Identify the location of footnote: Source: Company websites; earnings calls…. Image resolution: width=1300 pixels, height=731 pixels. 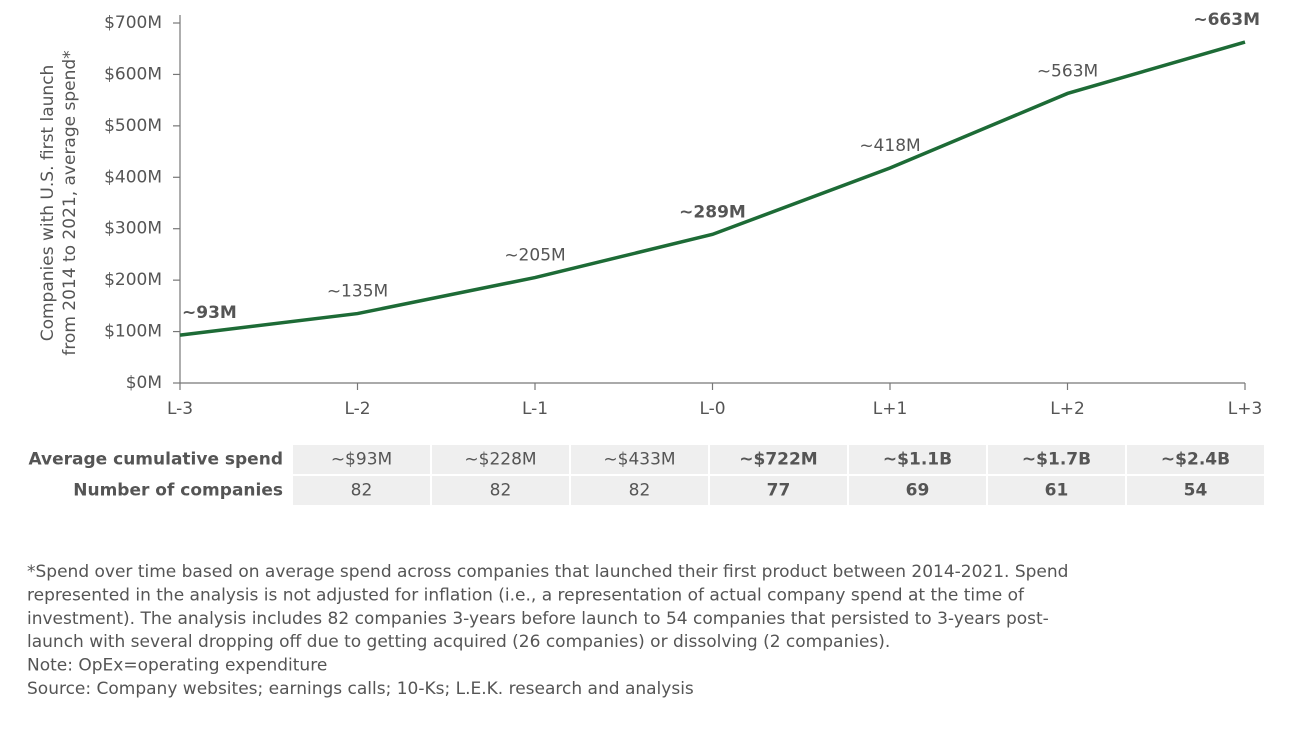
(360, 689).